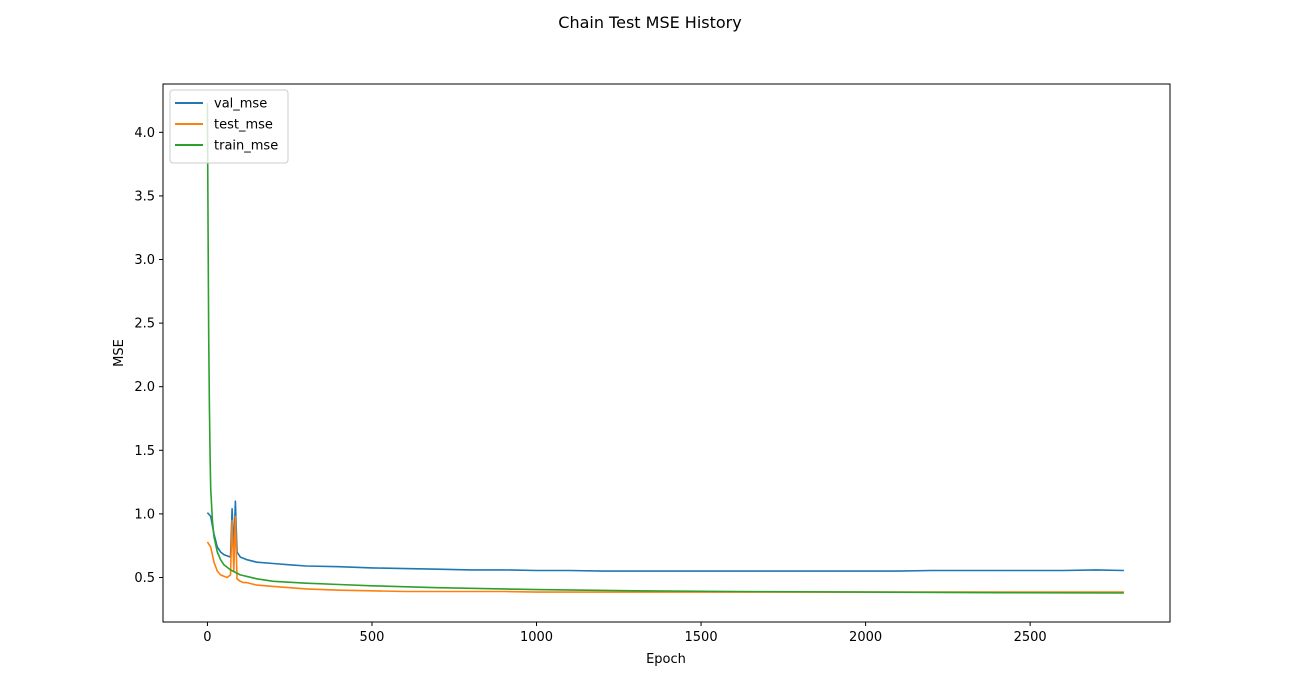 This screenshot has width=1300, height=700. I want to click on y-tick-label: 2.0, so click(144, 387).